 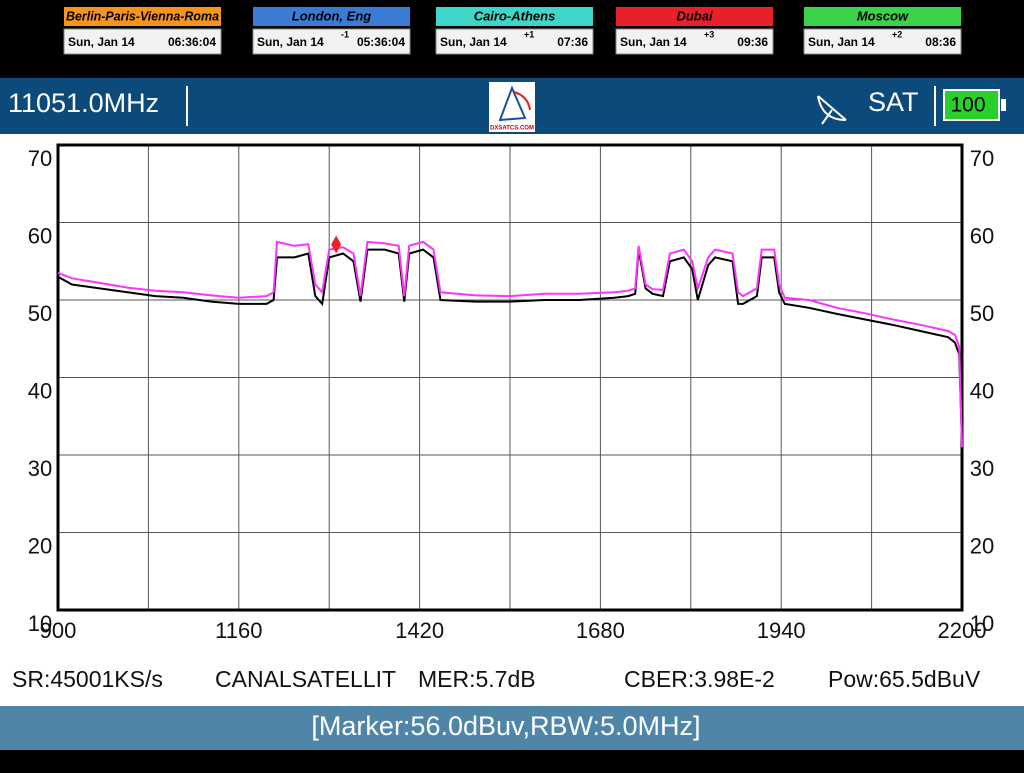 What do you see at coordinates (40, 313) in the screenshot?
I see `y-tick-label: 50` at bounding box center [40, 313].